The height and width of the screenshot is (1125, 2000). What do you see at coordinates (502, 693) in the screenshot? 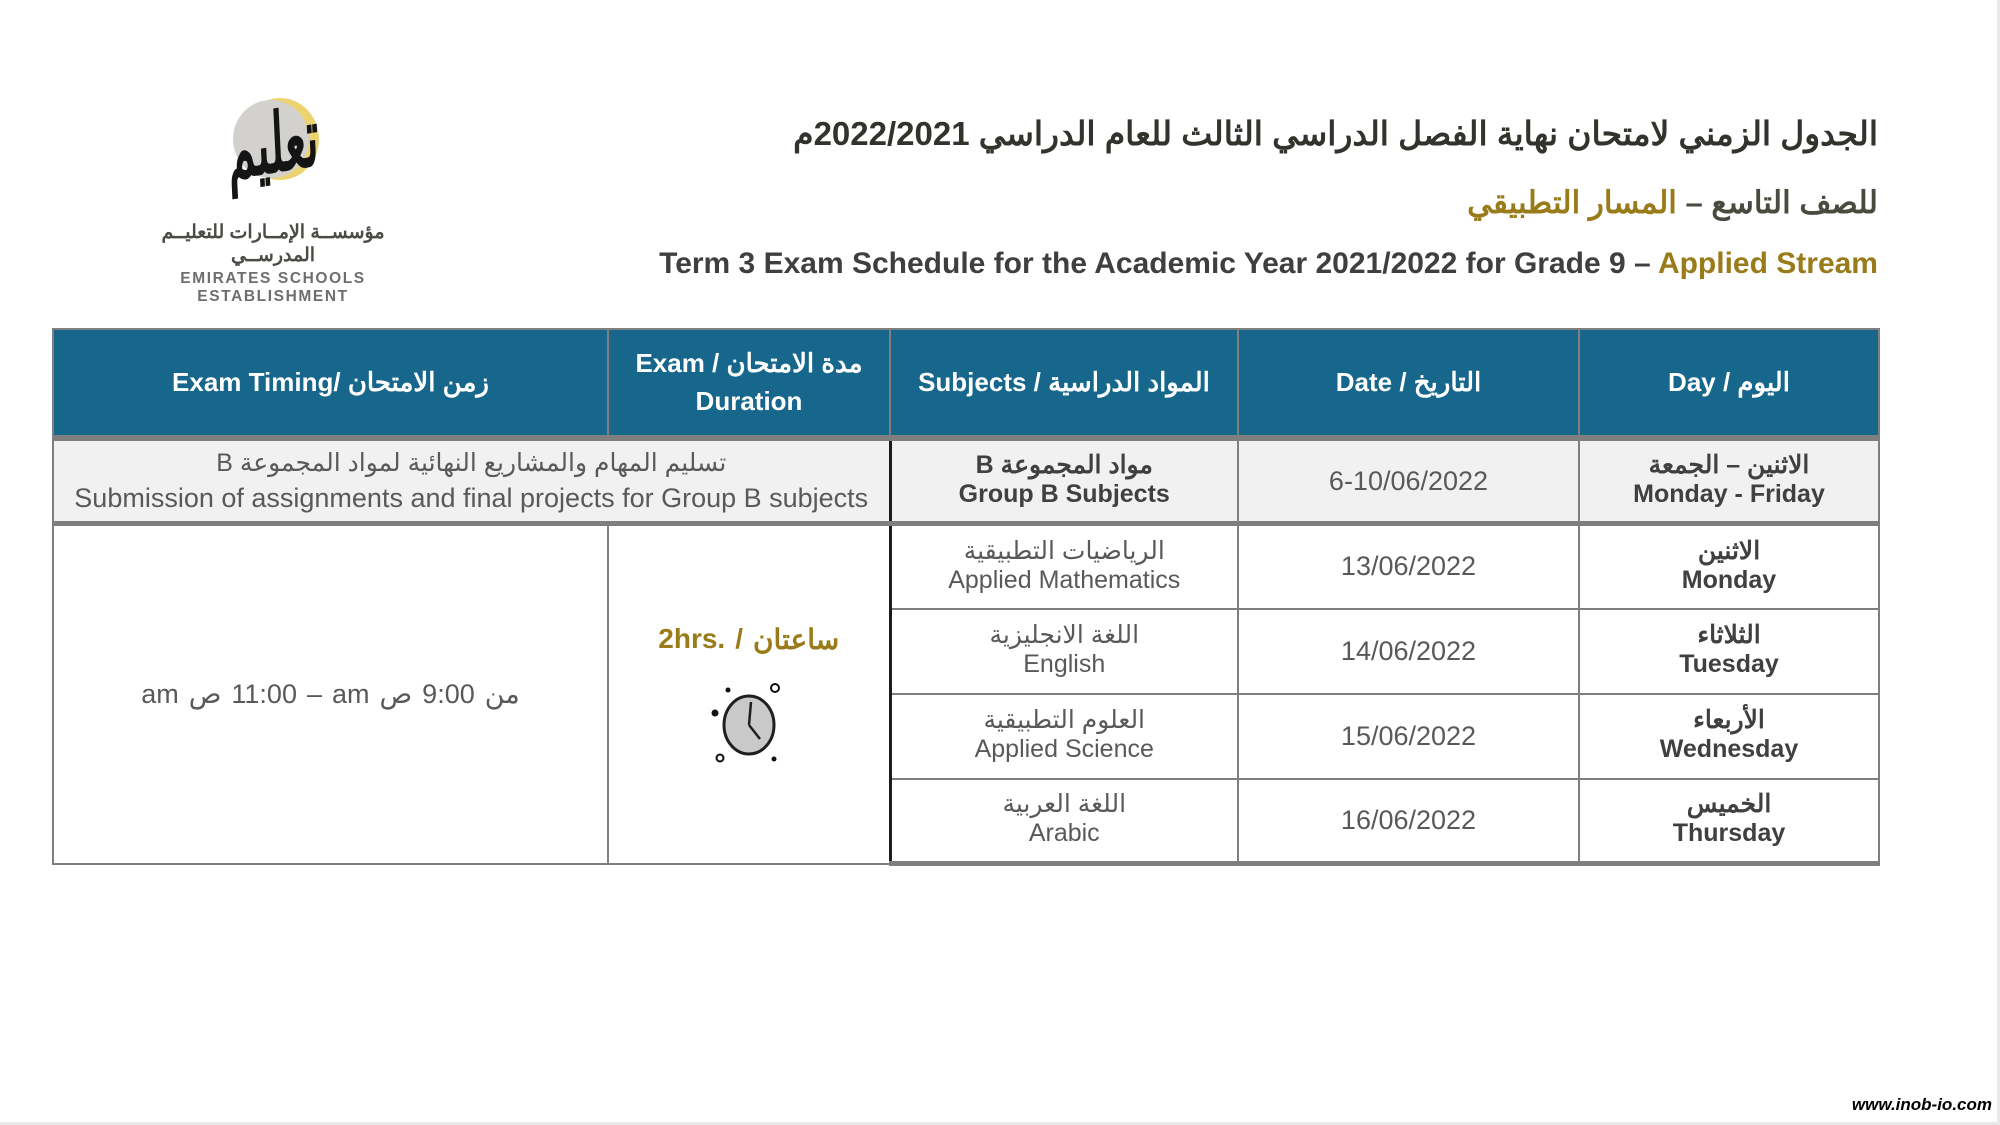
I see `timing-part: من` at bounding box center [502, 693].